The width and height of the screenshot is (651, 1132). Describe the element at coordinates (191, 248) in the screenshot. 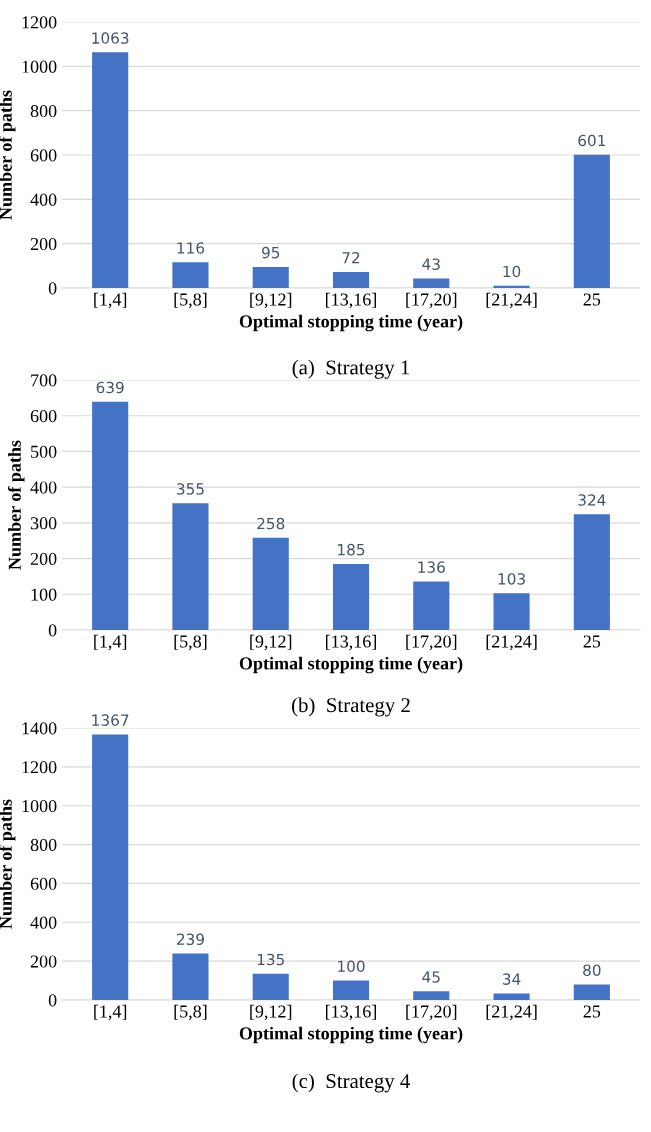

I see `data-label: 116` at that location.